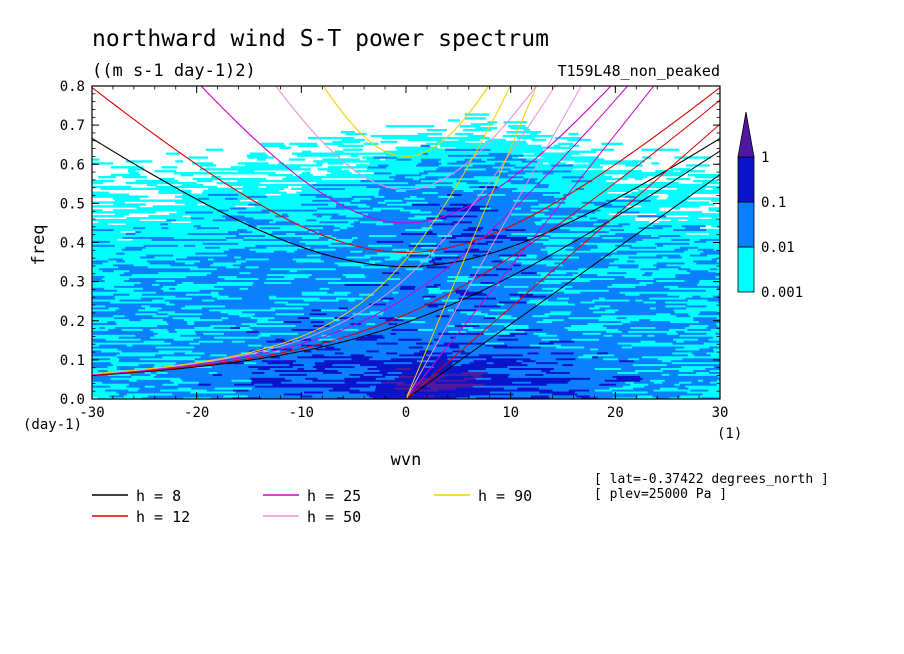 The height and width of the screenshot is (654, 904). I want to click on dispersion-curve, so click(562, 261).